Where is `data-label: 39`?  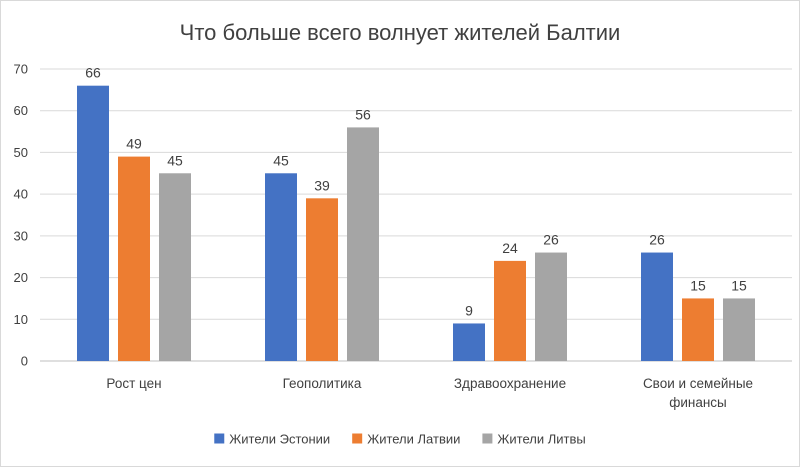
data-label: 39 is located at coordinates (322, 185).